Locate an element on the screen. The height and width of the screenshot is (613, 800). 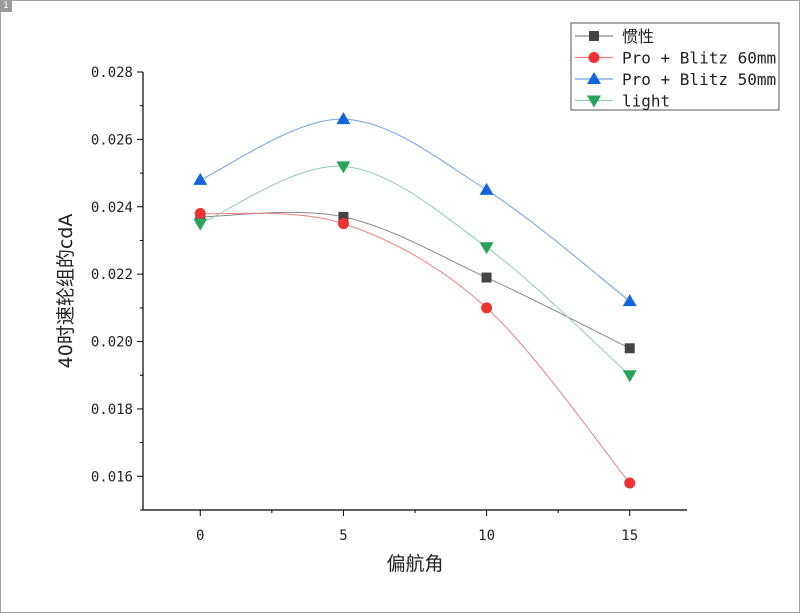
x-tick-label: 5 is located at coordinates (343, 536).